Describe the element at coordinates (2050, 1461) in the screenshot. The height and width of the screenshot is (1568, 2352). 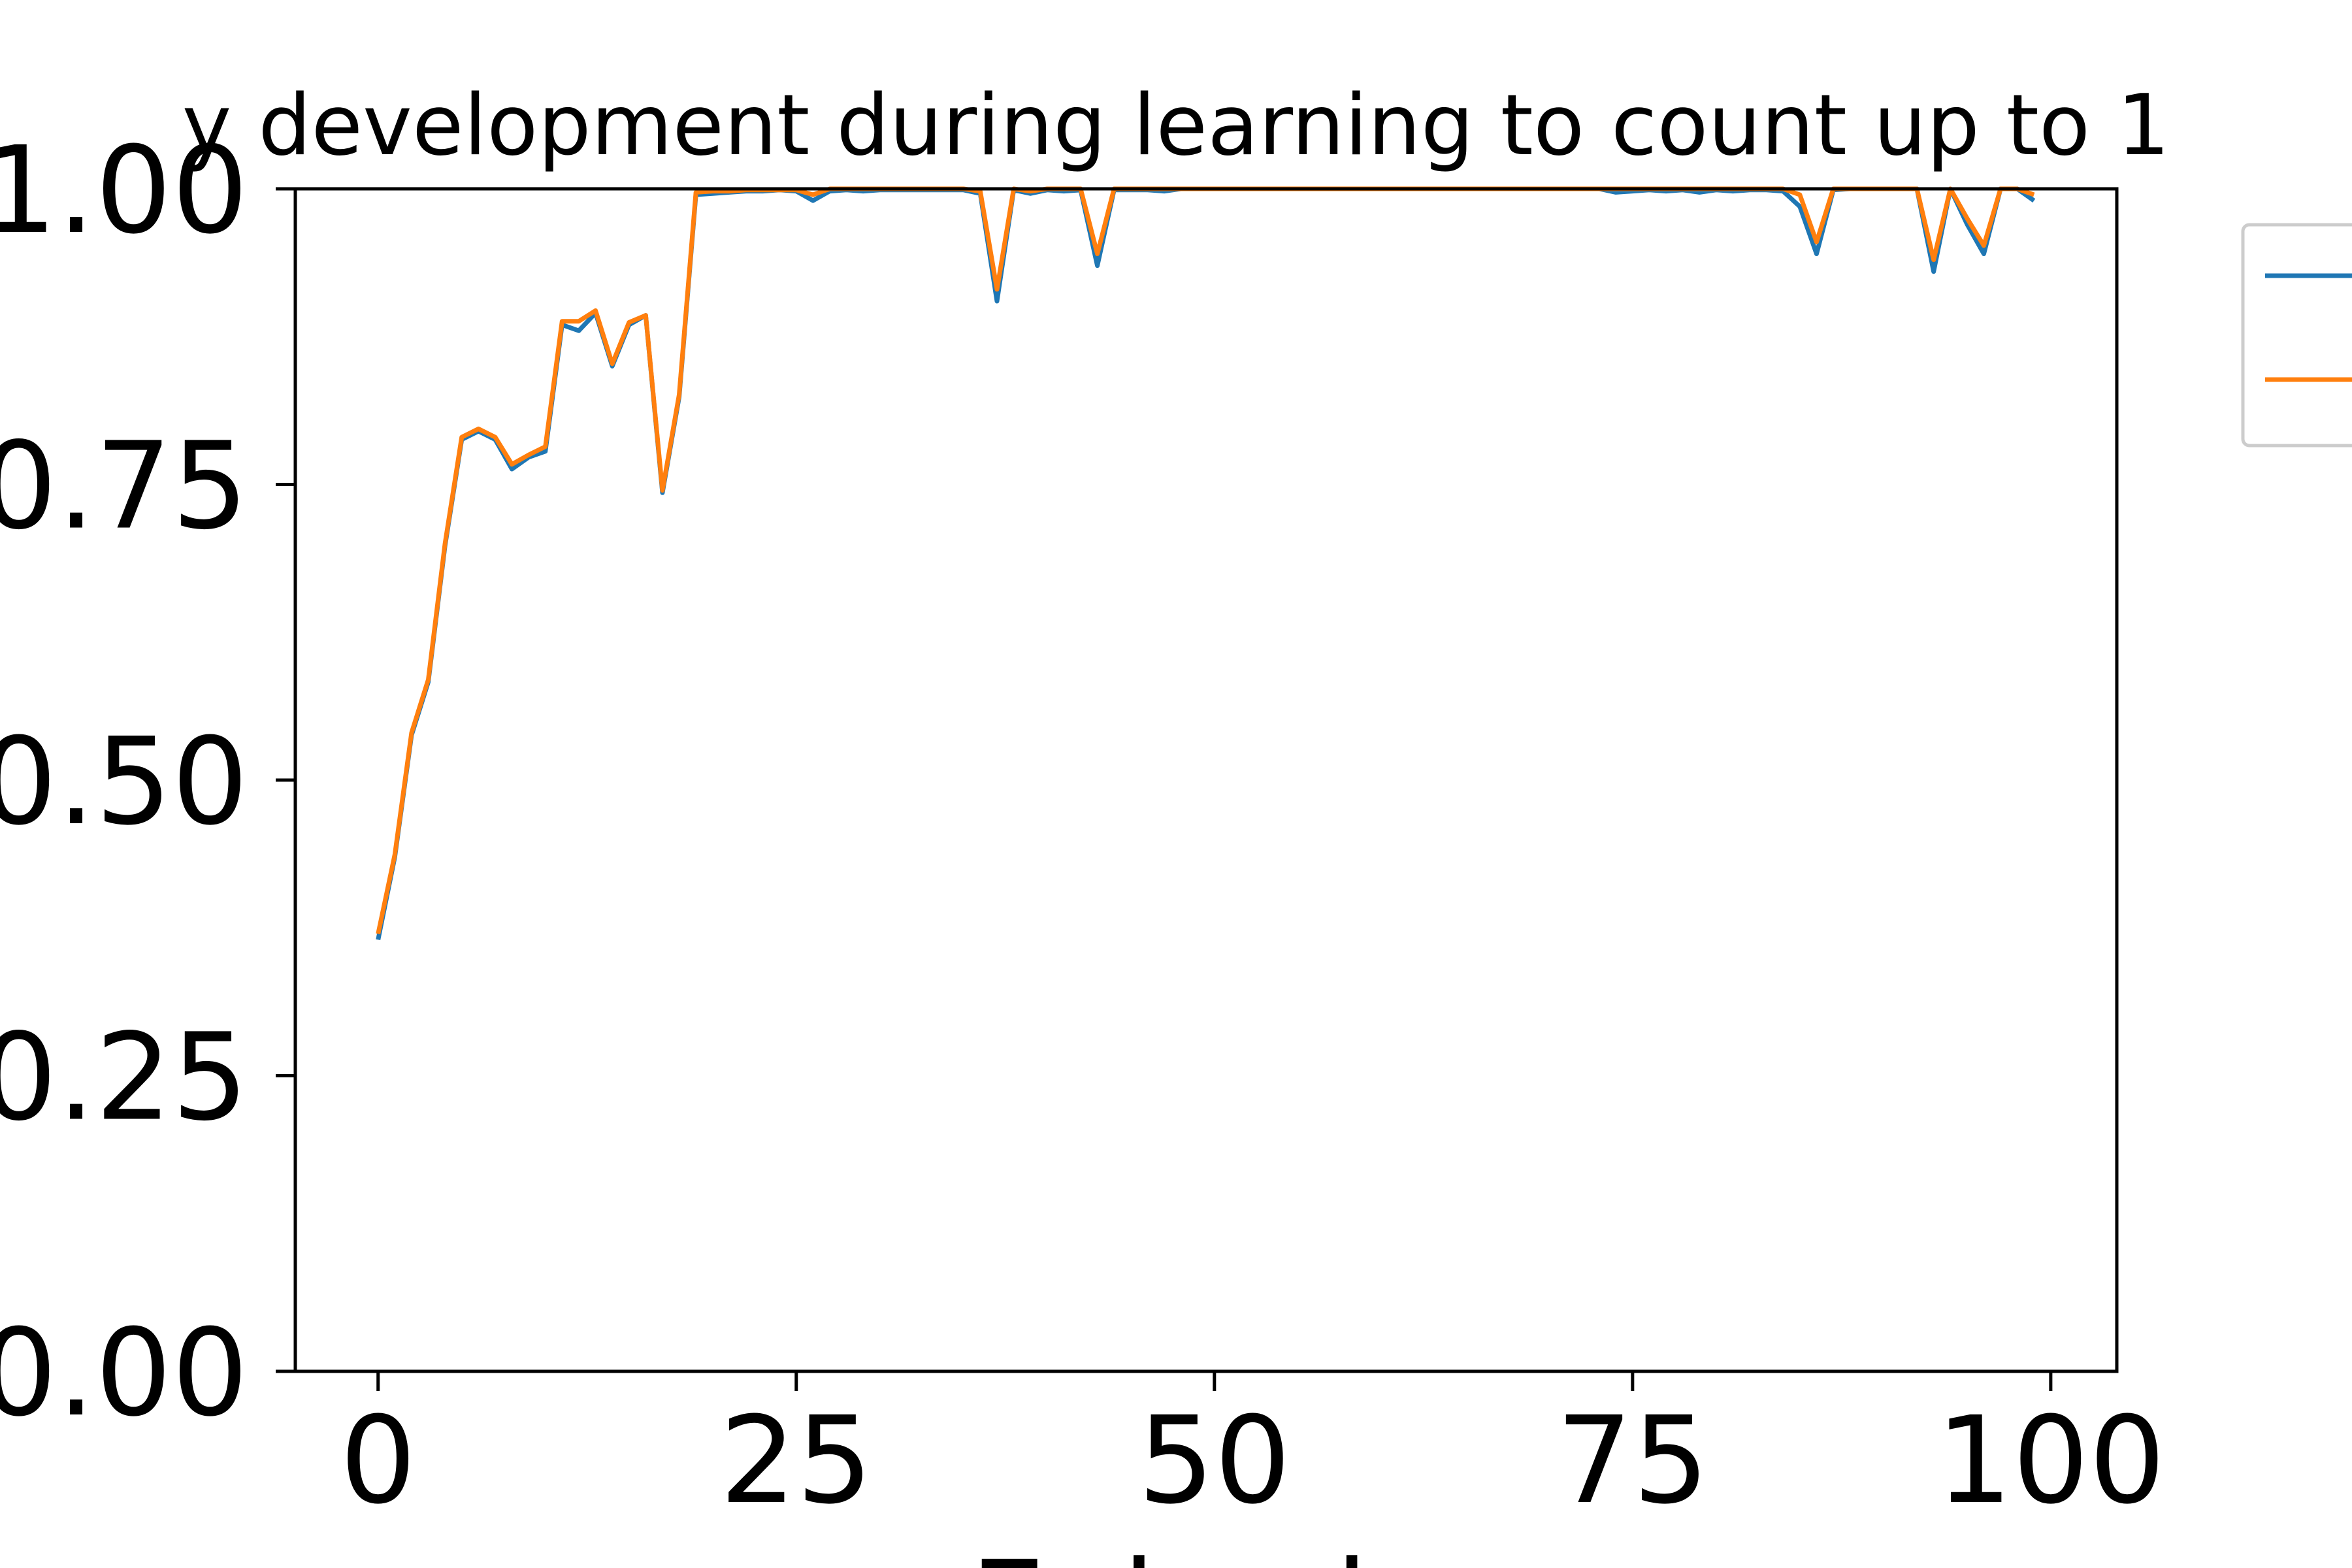
I see `x-tick-label: 100` at that location.